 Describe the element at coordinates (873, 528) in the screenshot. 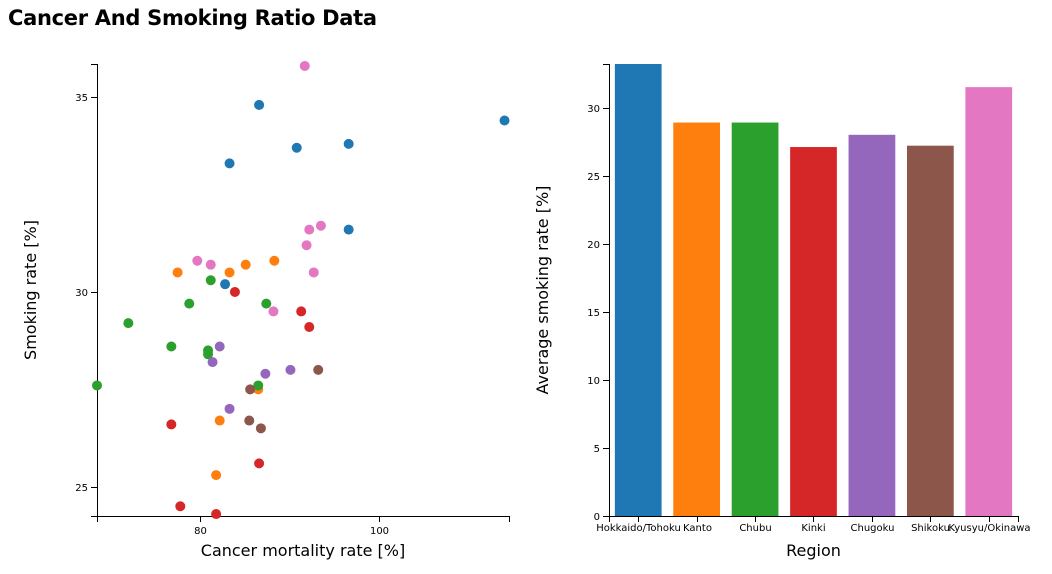

I see `bar-x-tick-label: Chugoku` at that location.